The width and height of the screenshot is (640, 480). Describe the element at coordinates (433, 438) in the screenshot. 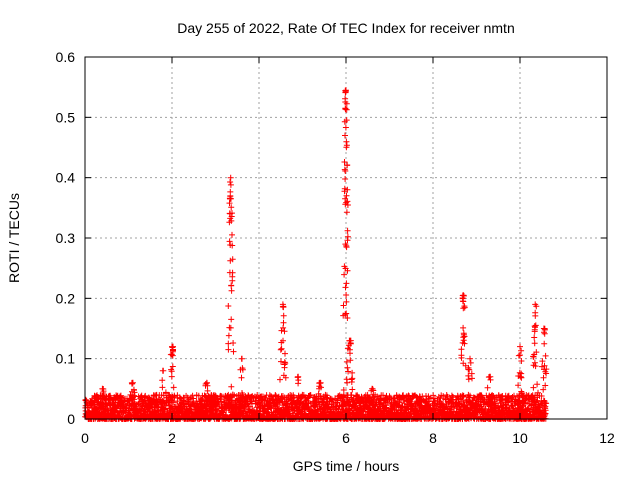

I see `x-tick-label: 8` at that location.